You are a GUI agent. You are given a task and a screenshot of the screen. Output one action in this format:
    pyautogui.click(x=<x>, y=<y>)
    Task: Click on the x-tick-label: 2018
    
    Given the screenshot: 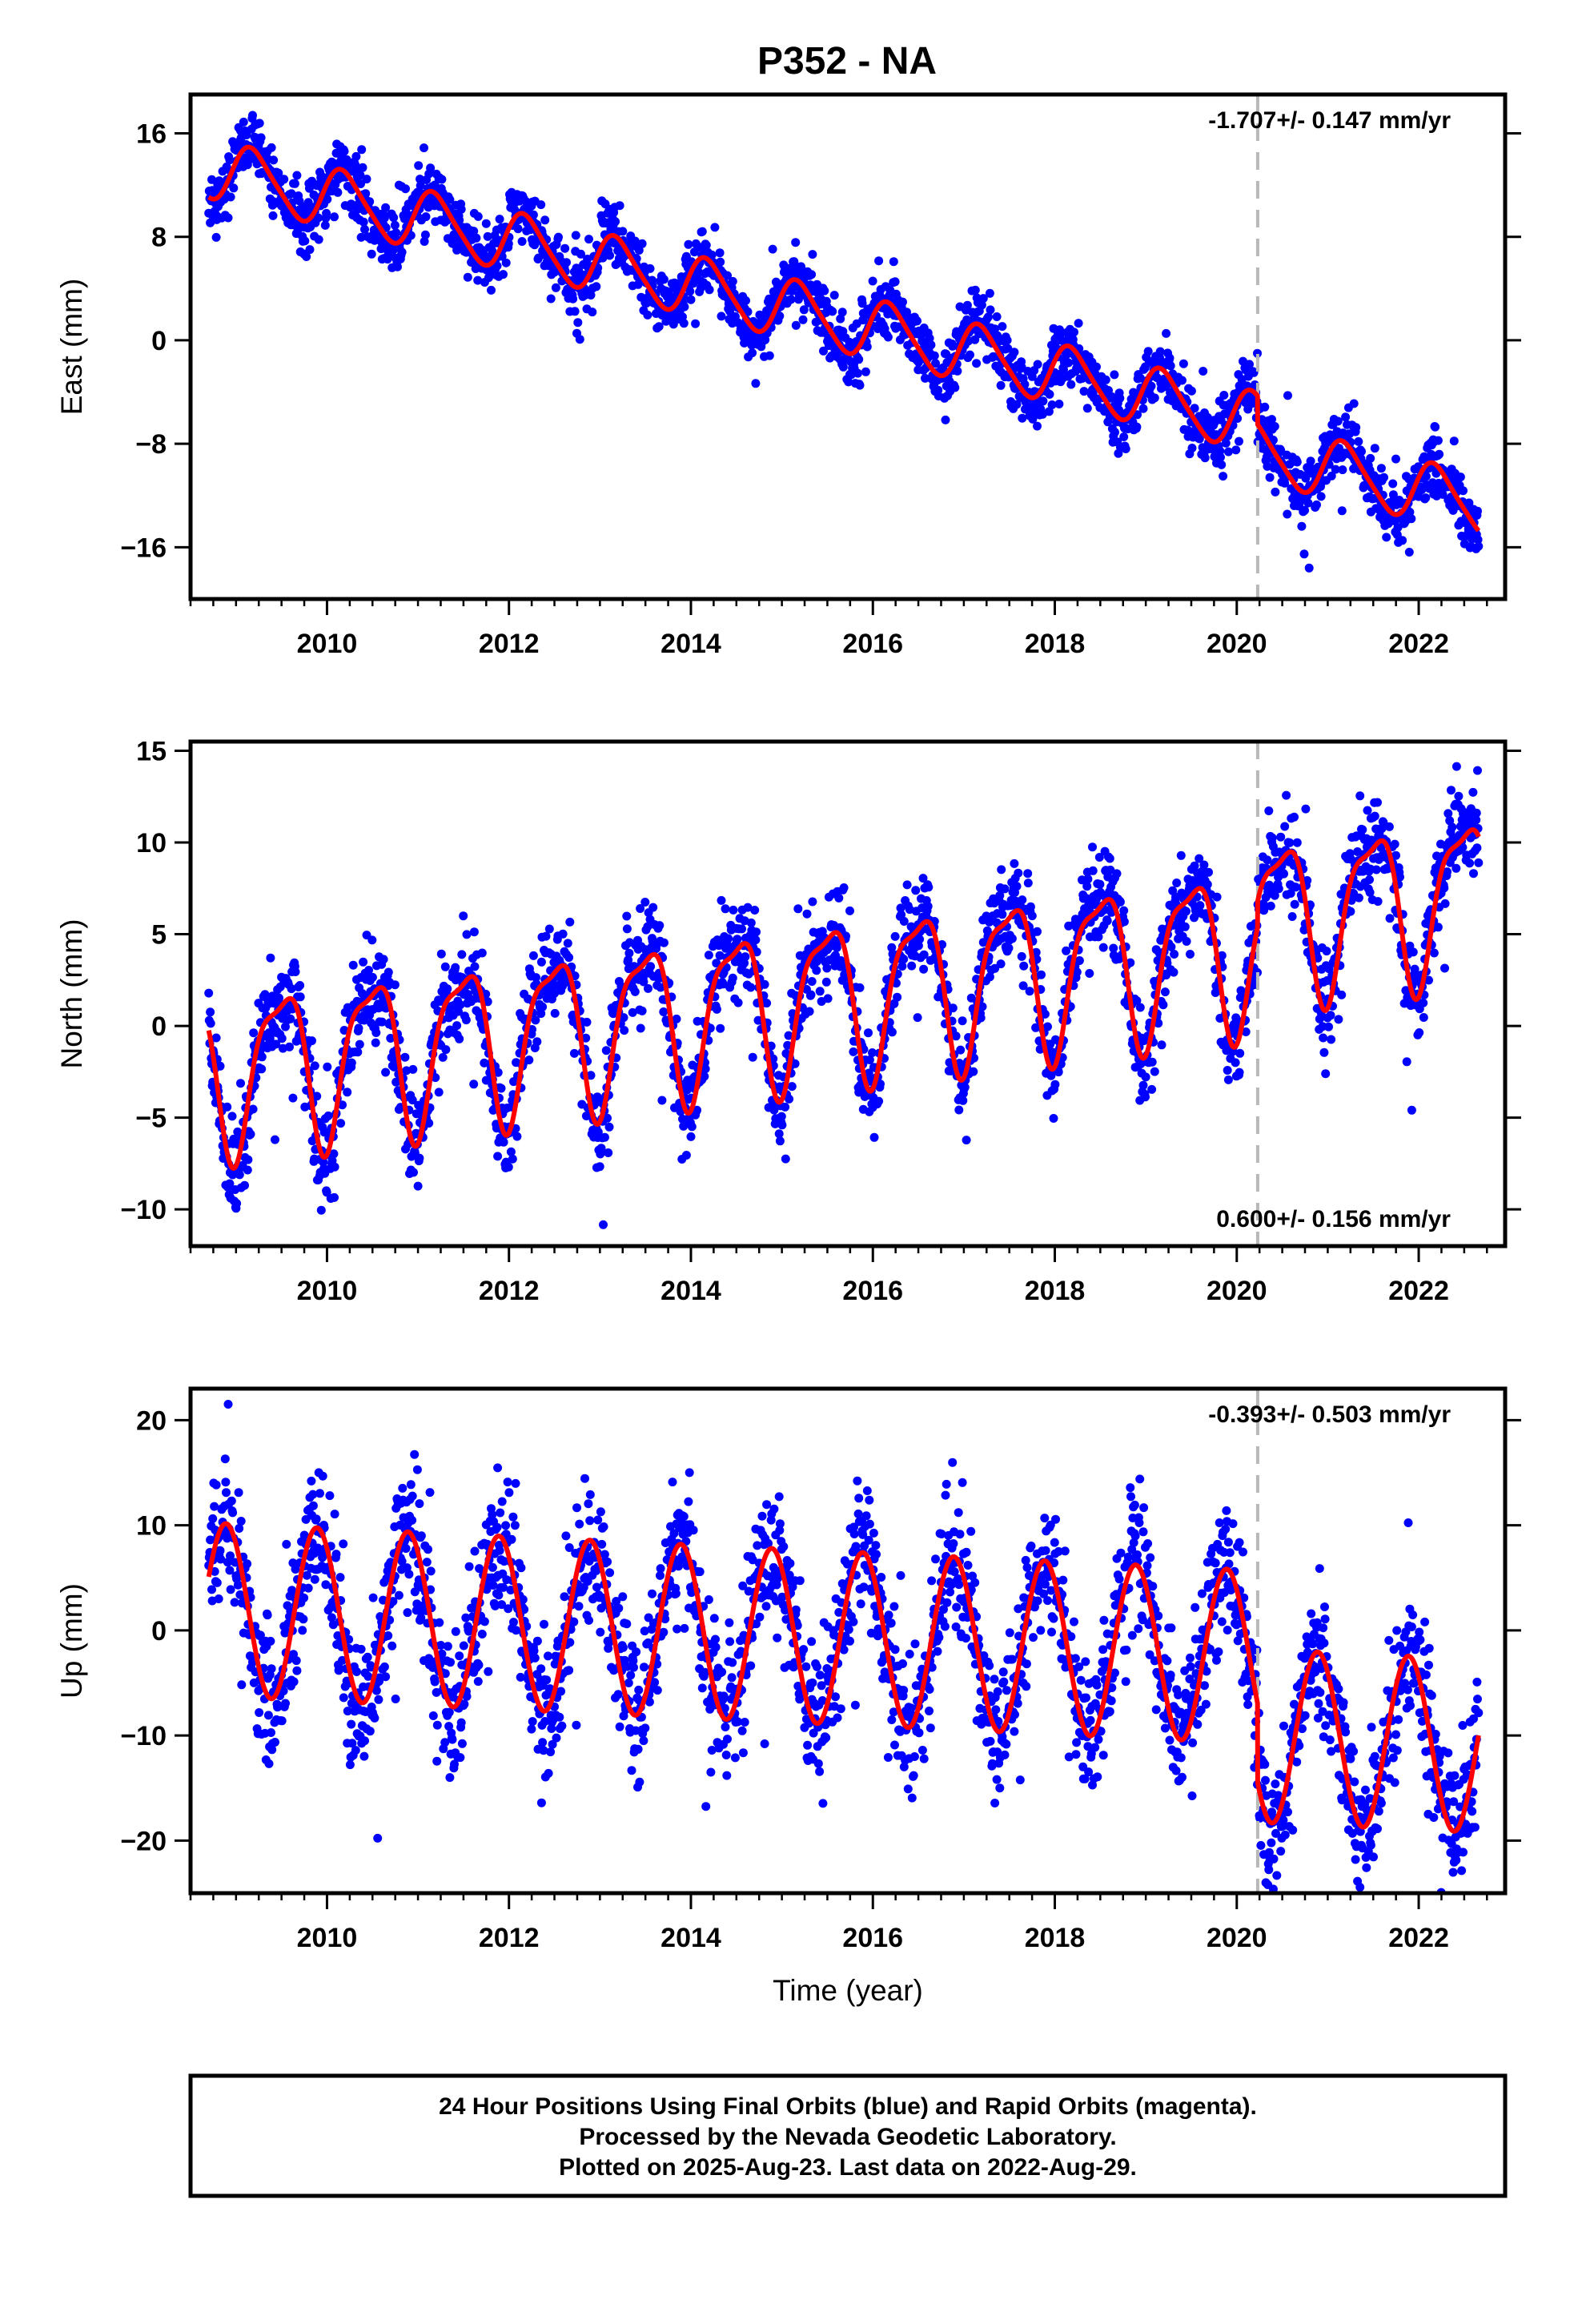 What is the action you would take?
    pyautogui.click(x=1056, y=644)
    